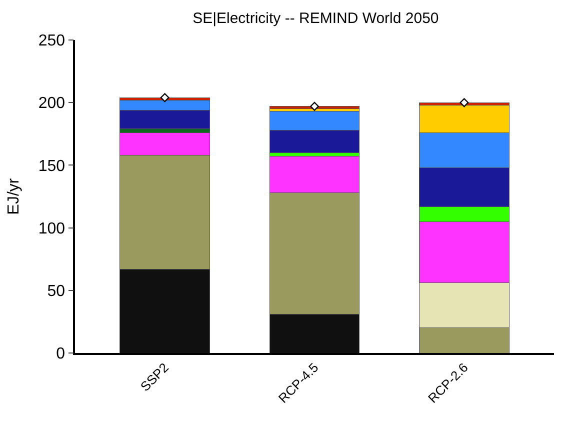 This screenshot has width=574, height=423. I want to click on y-tick-label: 200, so click(52, 103).